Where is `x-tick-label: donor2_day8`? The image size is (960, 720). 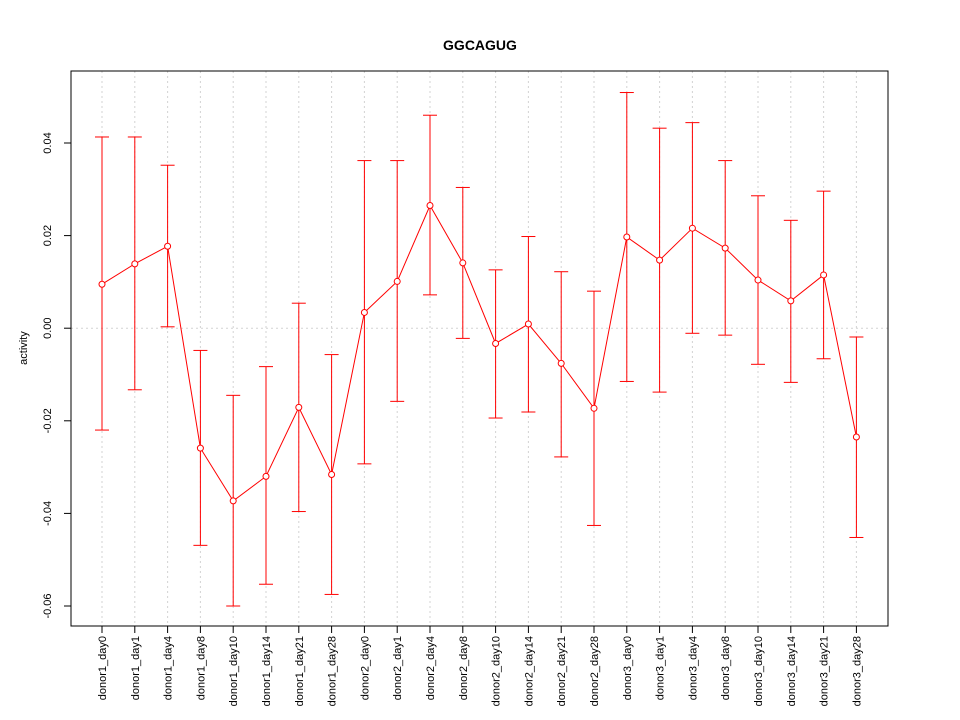
x-tick-label: donor2_day8 is located at coordinates (464, 668).